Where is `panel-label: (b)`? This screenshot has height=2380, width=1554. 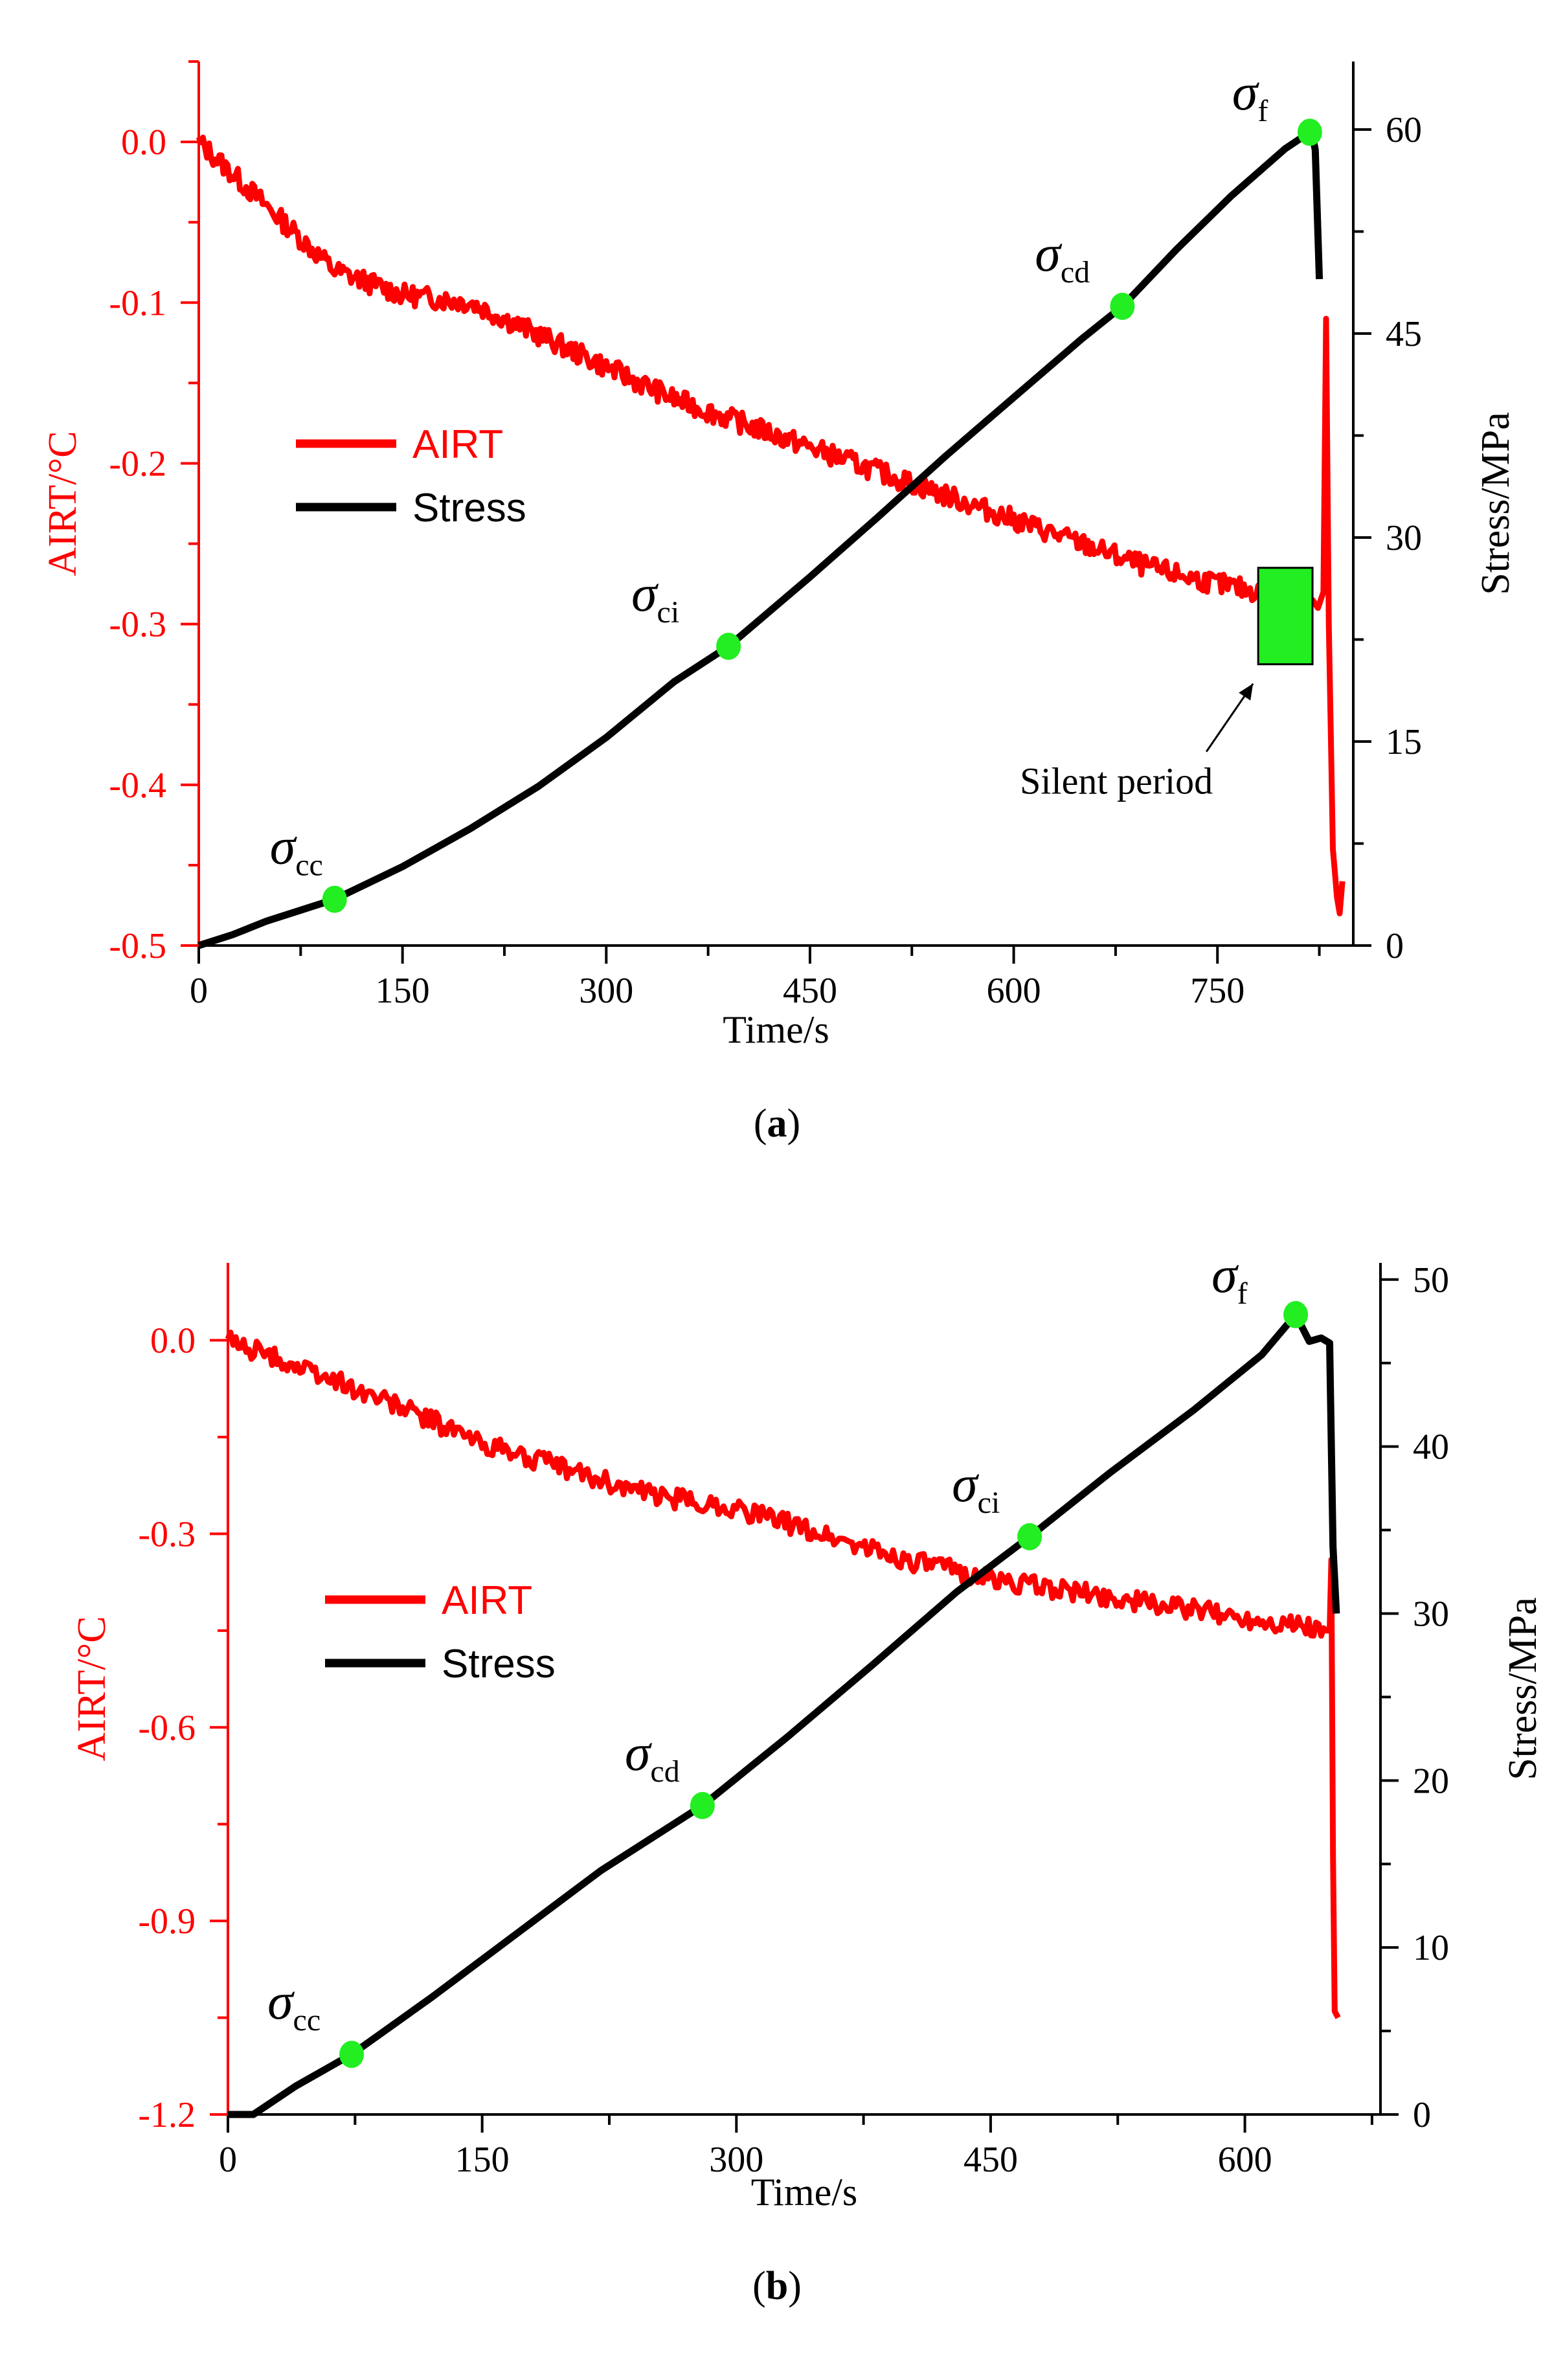
panel-label: (b) is located at coordinates (777, 2286).